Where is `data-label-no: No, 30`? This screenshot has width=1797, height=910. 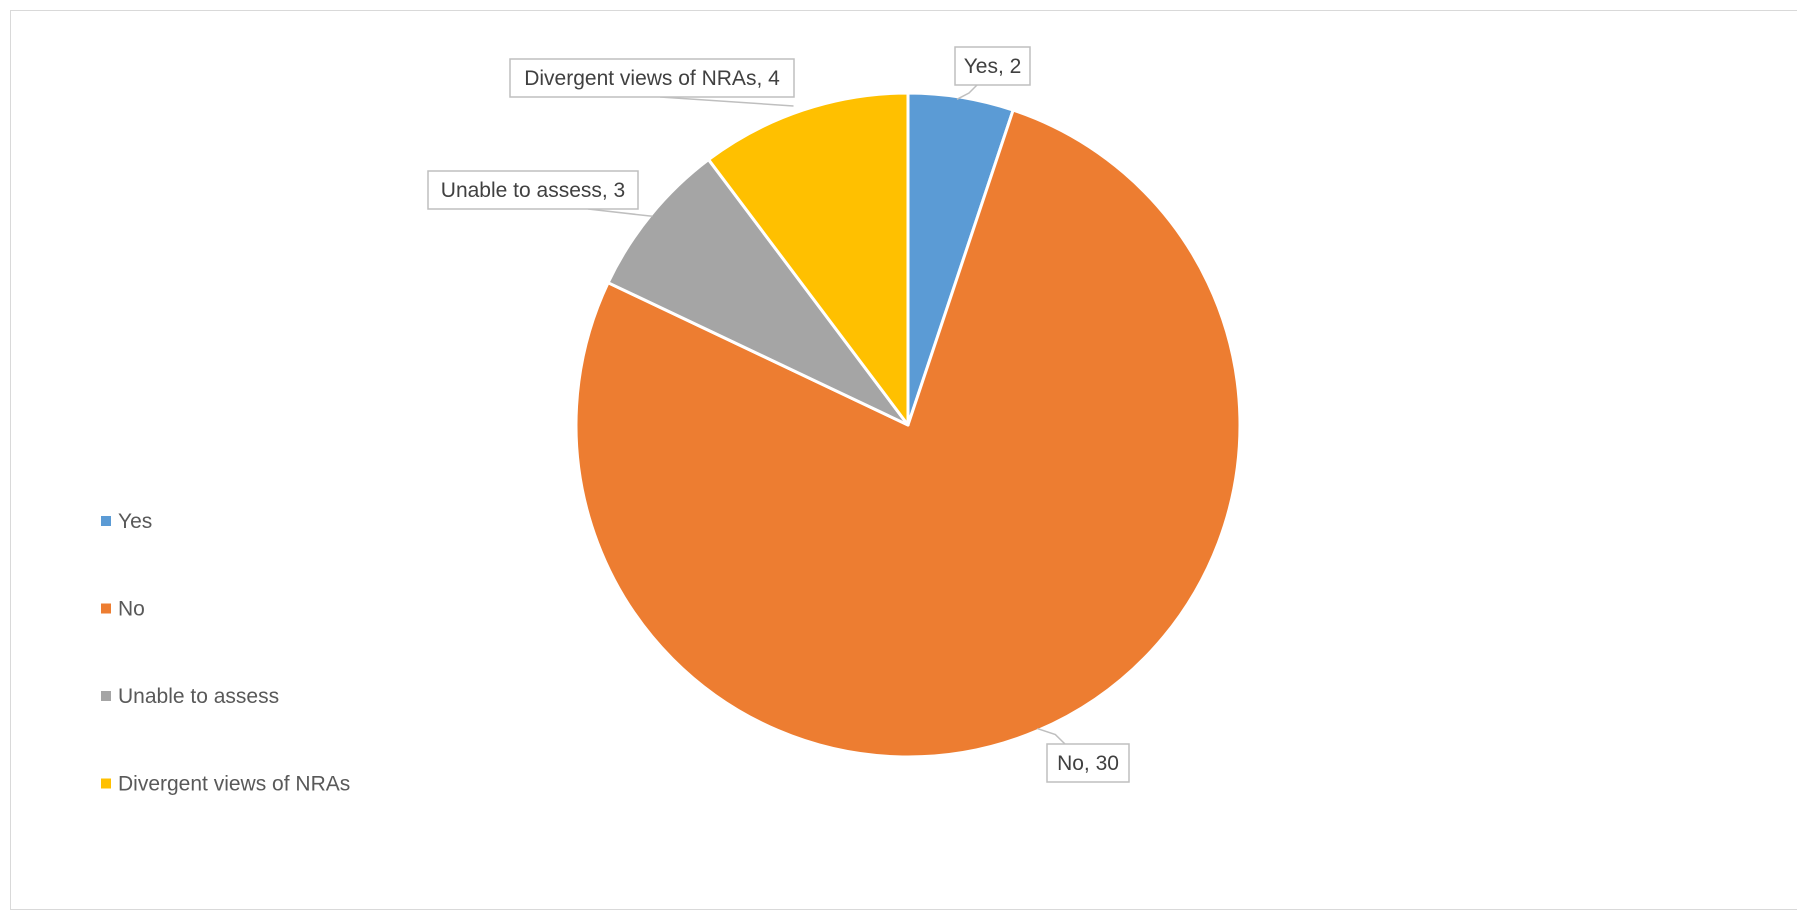 data-label-no: No, 30 is located at coordinates (1083, 755).